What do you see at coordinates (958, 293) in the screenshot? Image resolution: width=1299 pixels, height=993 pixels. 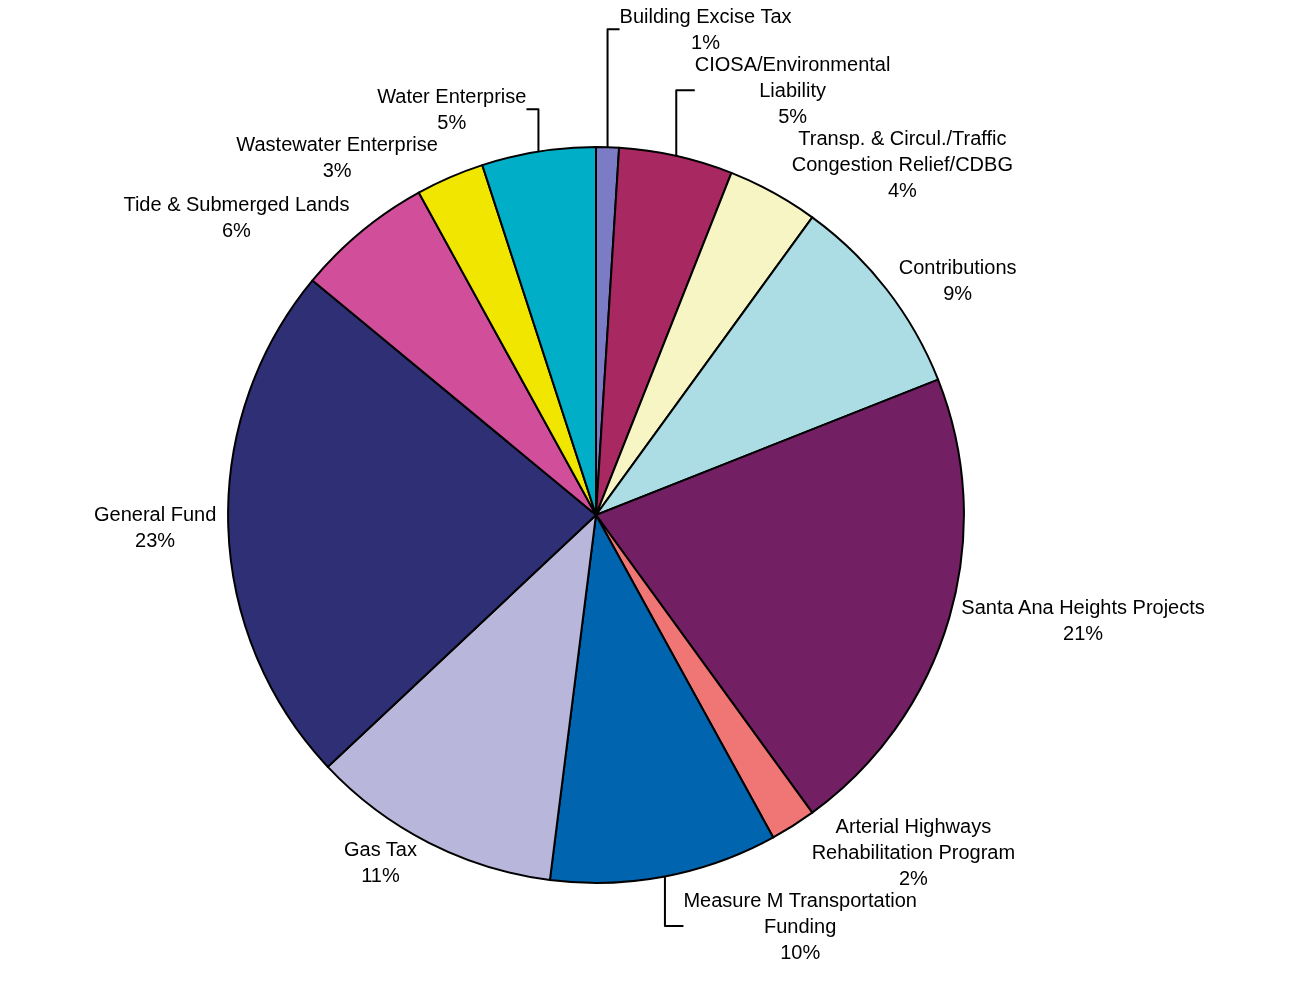 I see `data-label: 9%` at bounding box center [958, 293].